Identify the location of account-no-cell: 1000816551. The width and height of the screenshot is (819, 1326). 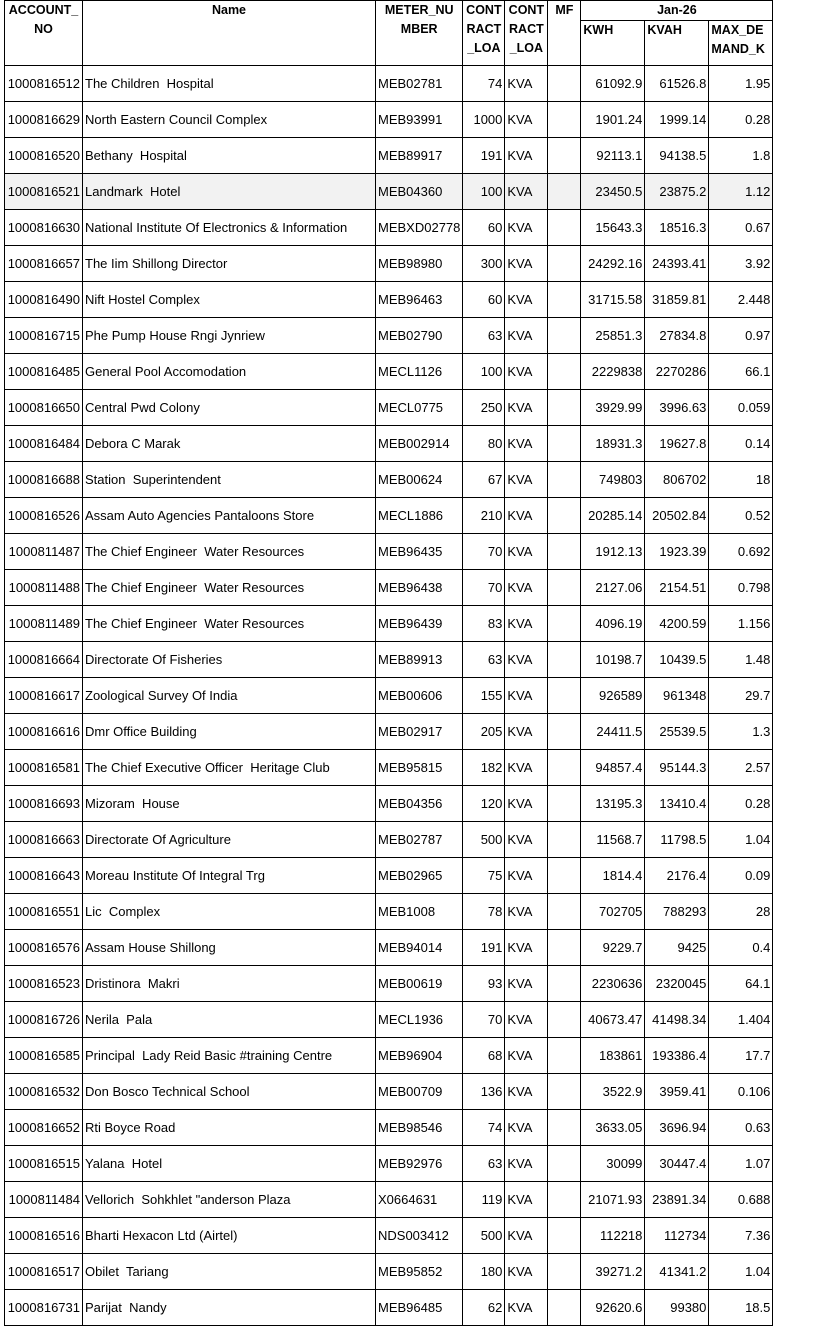
(43, 911).